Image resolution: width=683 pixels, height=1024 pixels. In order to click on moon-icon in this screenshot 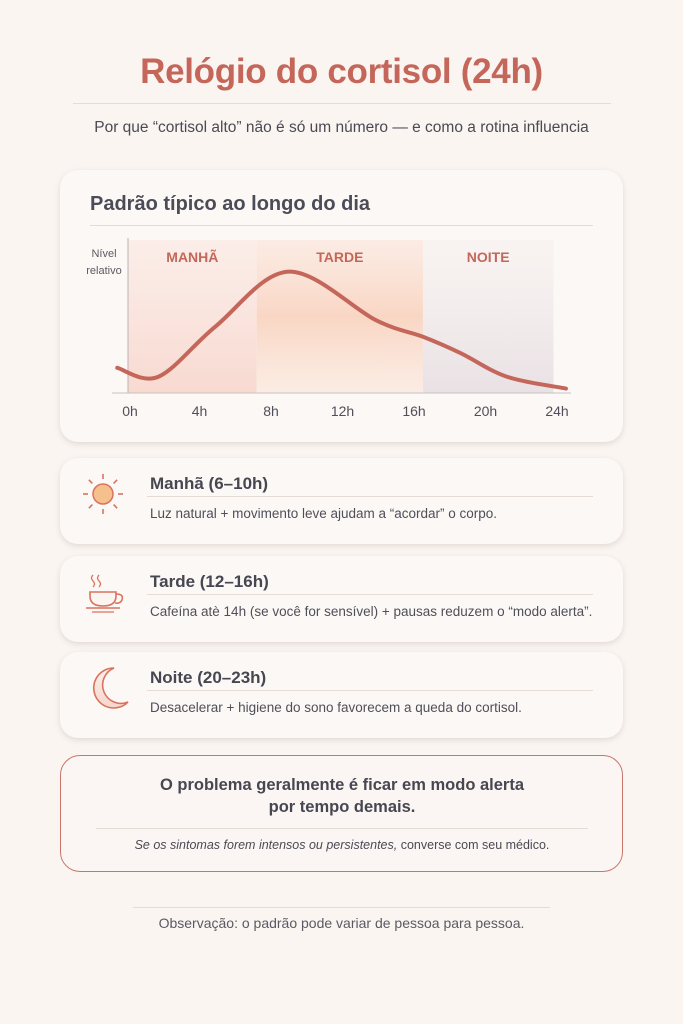, I will do `click(110, 688)`.